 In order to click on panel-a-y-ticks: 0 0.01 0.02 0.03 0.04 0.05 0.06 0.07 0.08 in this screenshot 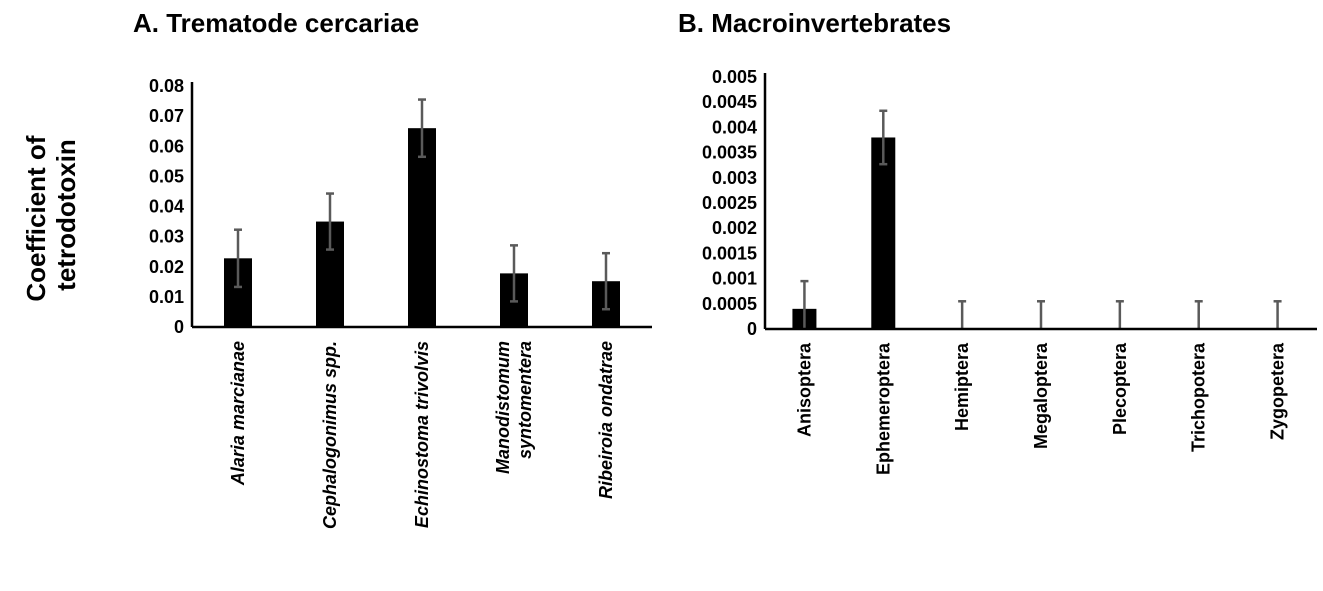, I will do `click(166, 206)`.